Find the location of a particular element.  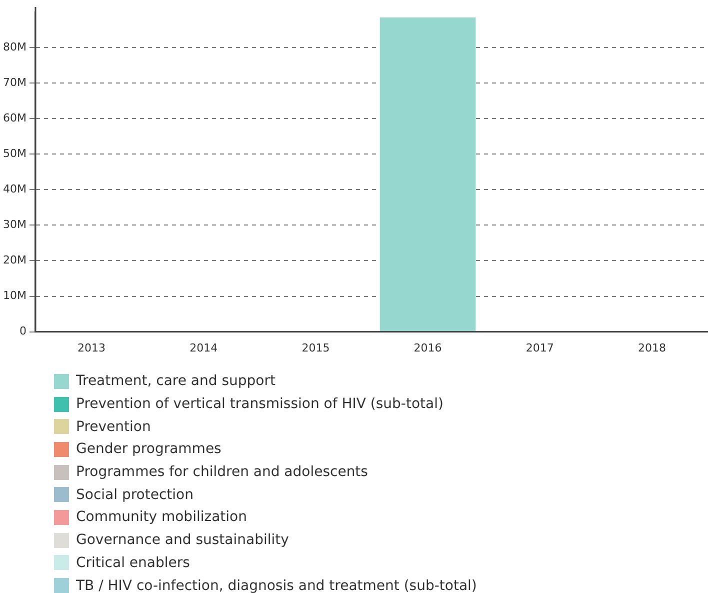

y-tick-label: 0 is located at coordinates (22, 331).